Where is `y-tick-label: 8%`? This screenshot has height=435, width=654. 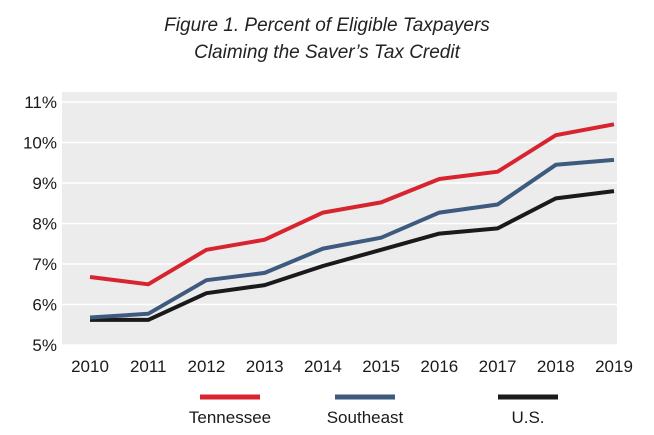 y-tick-label: 8% is located at coordinates (44, 224).